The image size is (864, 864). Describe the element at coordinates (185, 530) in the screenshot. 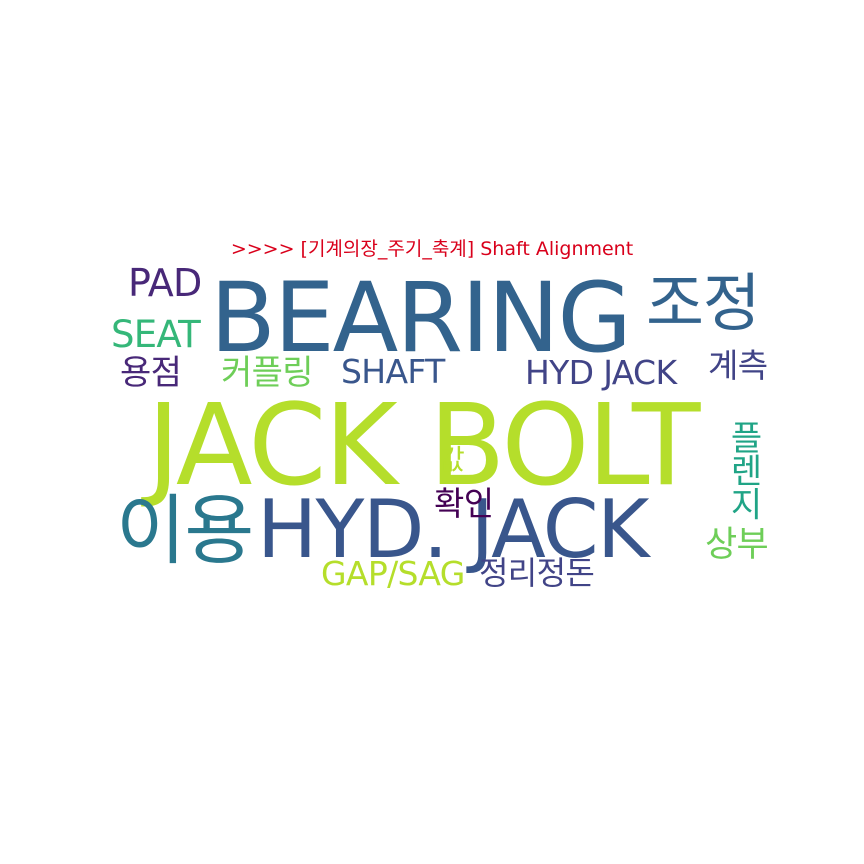

I see `word-iyong: 이용` at that location.